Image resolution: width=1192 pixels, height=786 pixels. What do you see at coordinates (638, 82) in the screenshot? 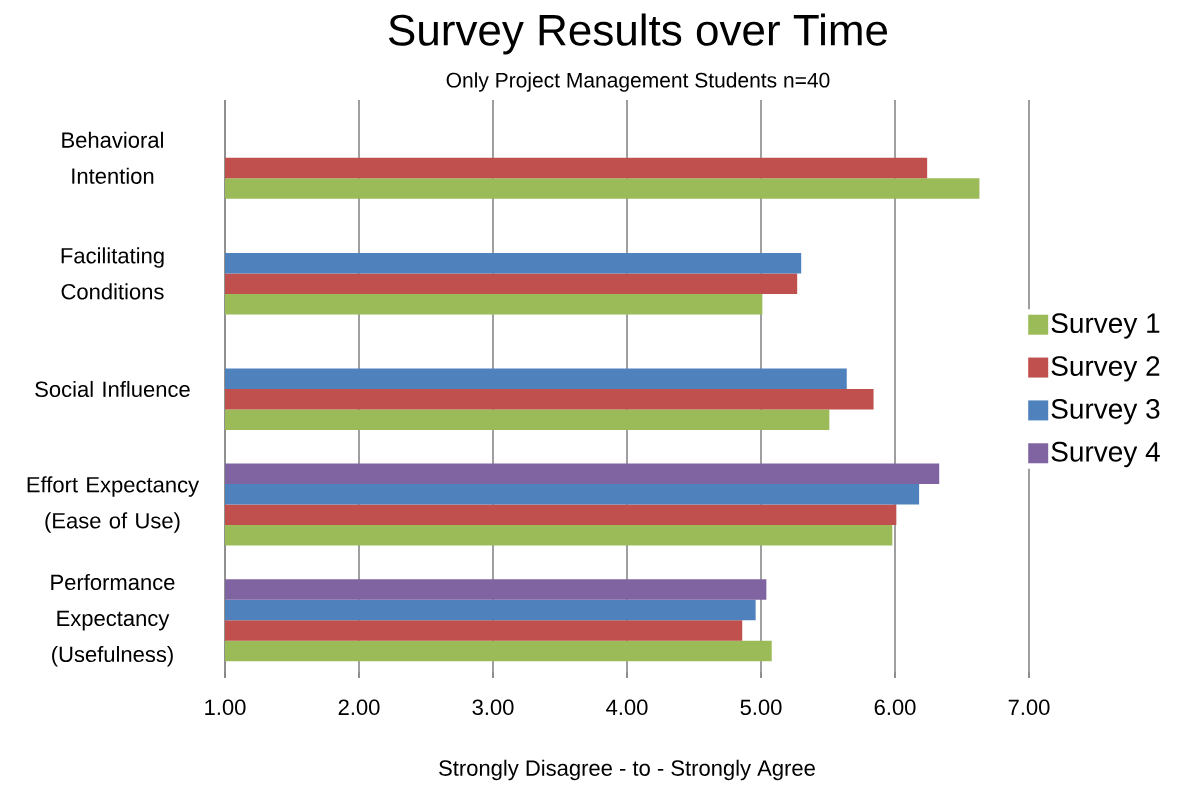
I see `chart-subtitle: Only Project Management Students n=40` at bounding box center [638, 82].